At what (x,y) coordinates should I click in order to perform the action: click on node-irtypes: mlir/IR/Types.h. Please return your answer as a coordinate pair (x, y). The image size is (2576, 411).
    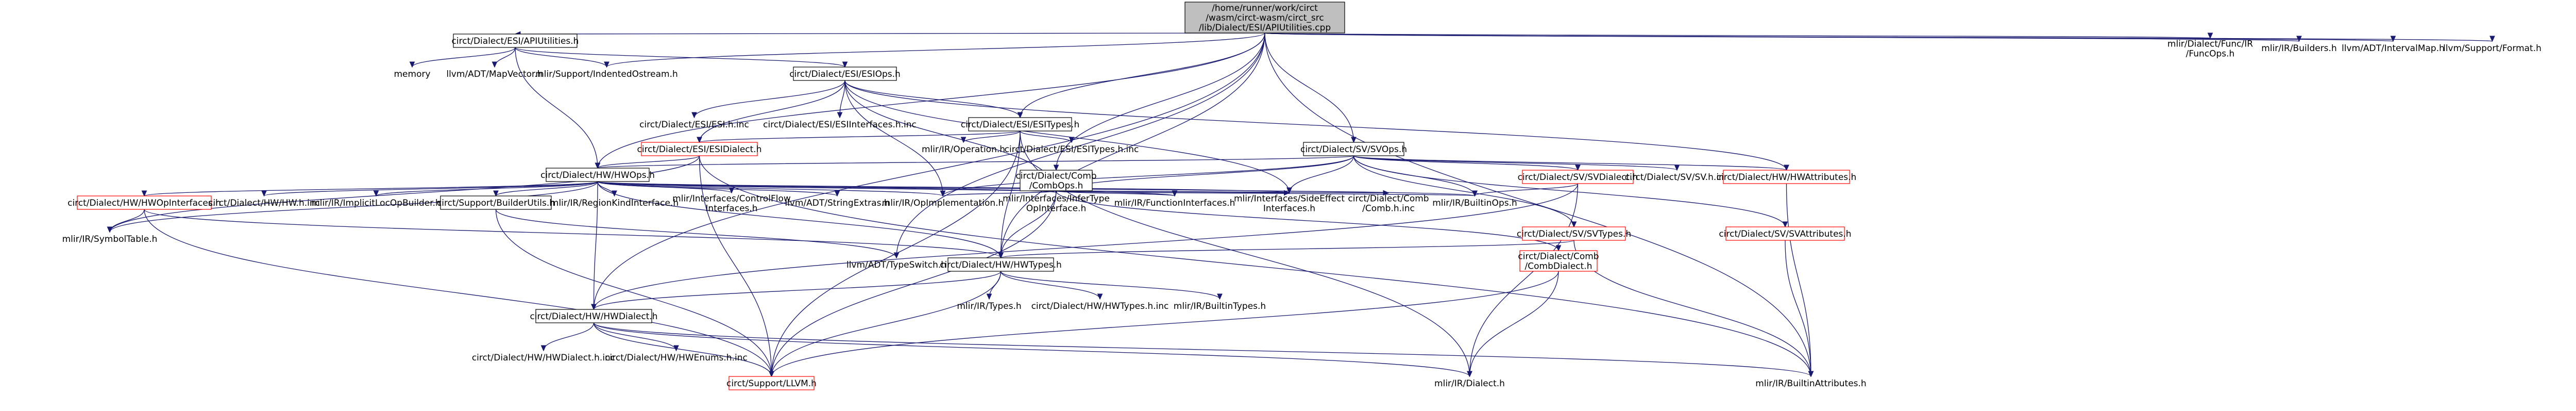
    Looking at the image, I should click on (989, 306).